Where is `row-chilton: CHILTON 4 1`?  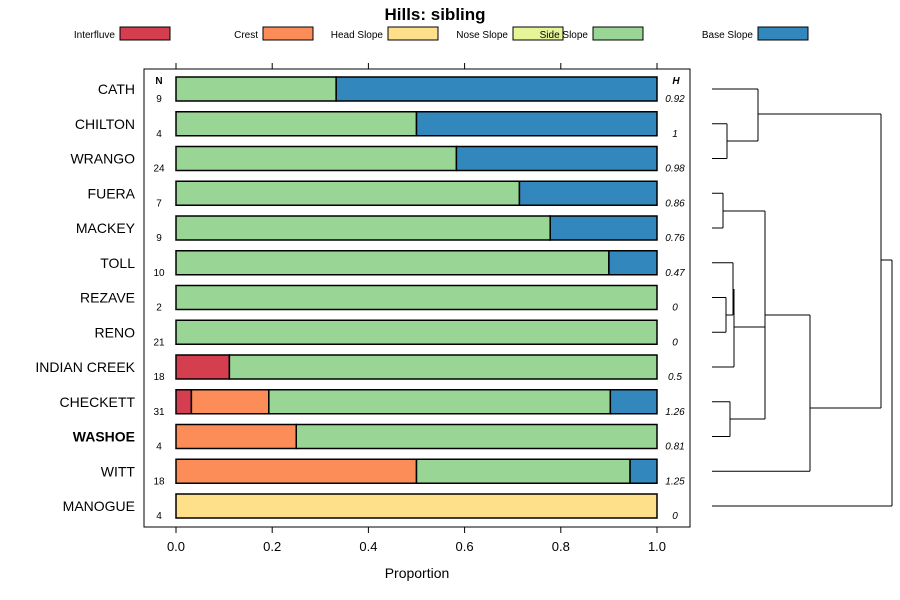 row-chilton: CHILTON 4 1 is located at coordinates (376, 125).